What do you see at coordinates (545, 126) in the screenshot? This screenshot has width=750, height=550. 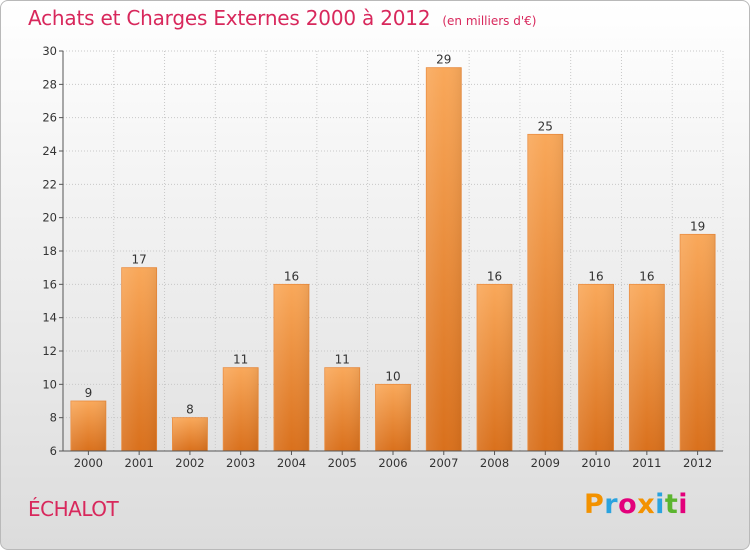 I see `data-label: 25` at bounding box center [545, 126].